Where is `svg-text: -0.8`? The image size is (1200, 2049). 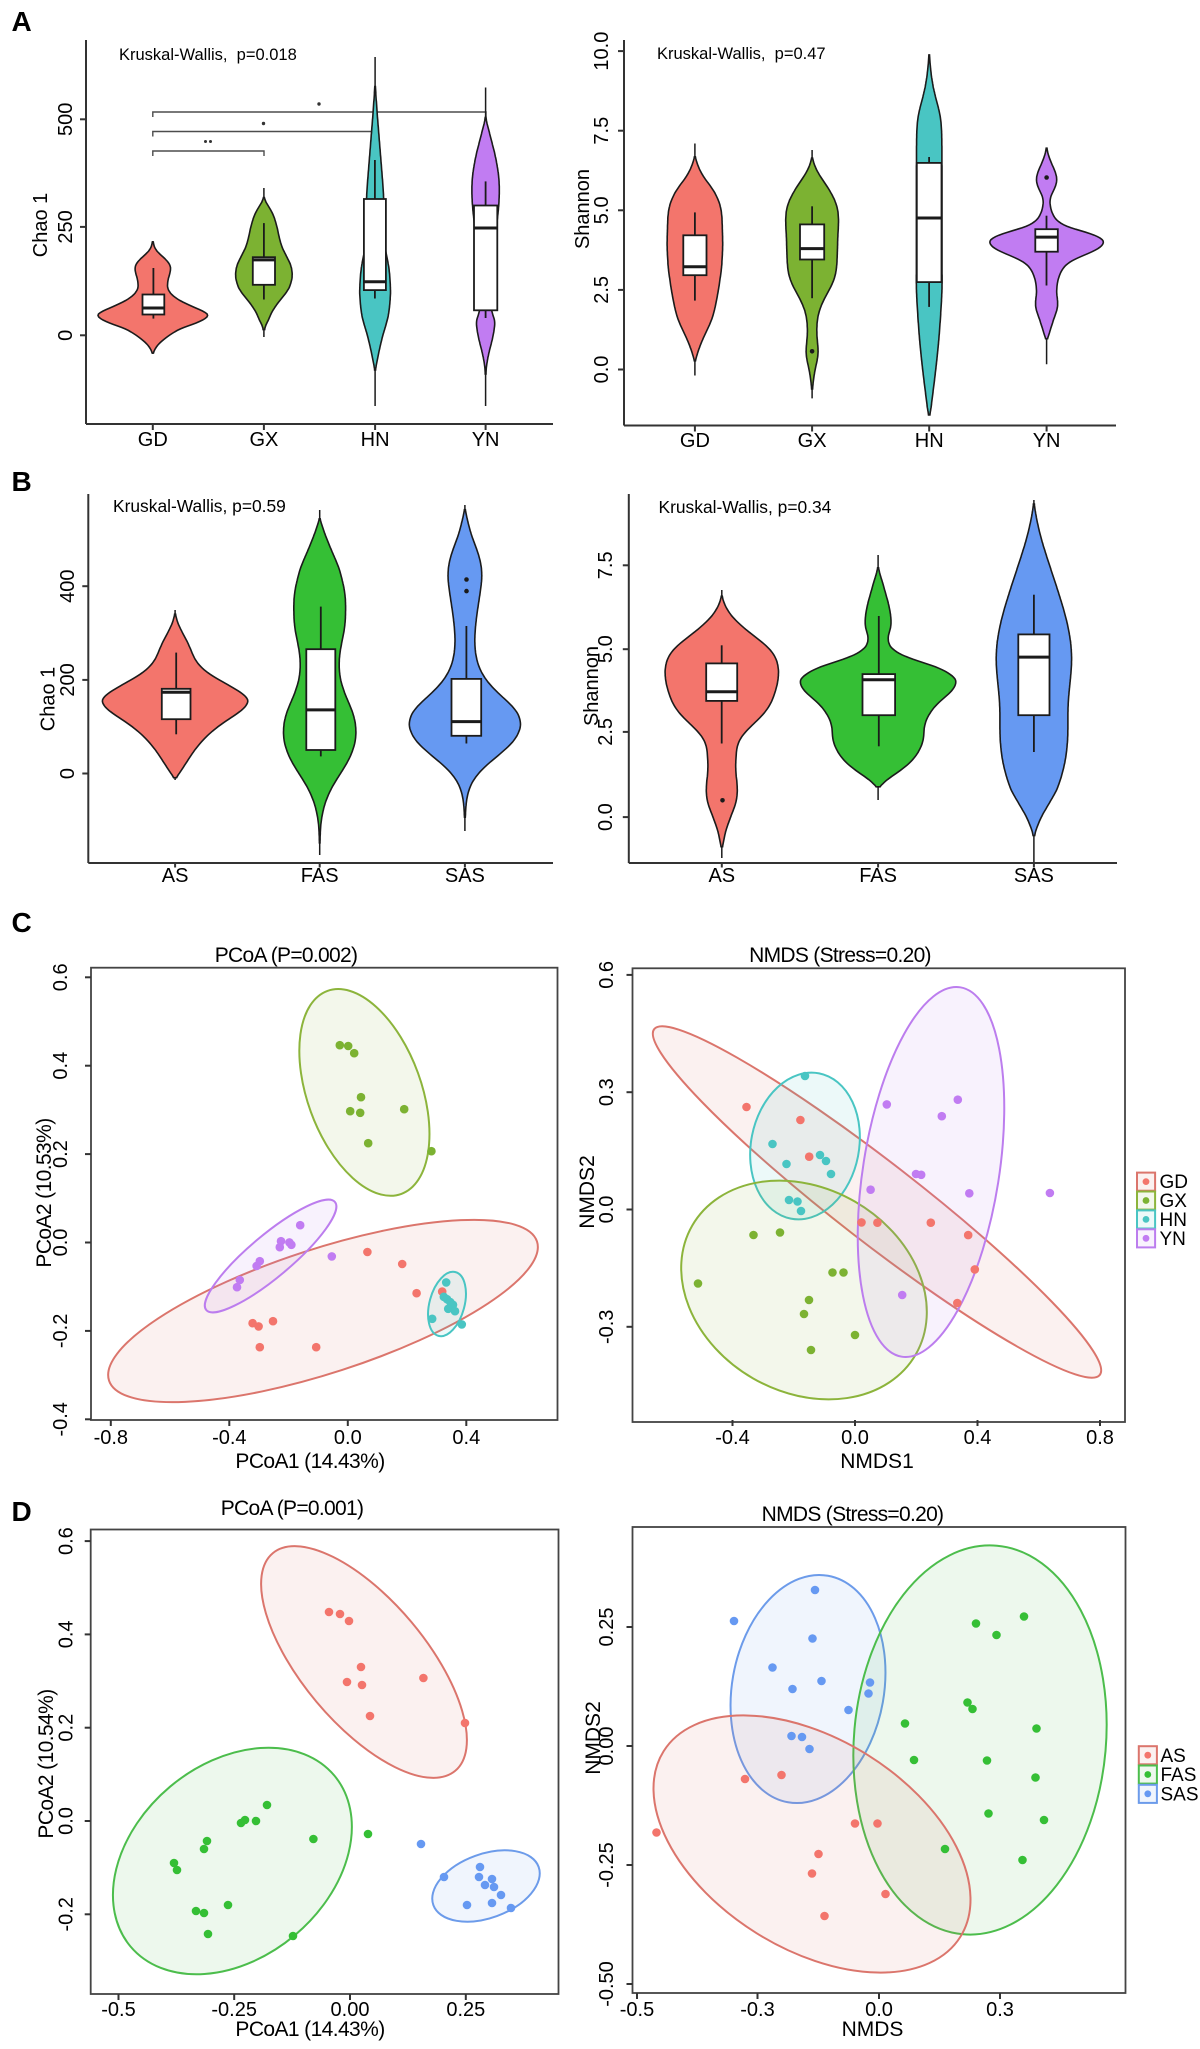 svg-text: -0.8 is located at coordinates (111, 1438).